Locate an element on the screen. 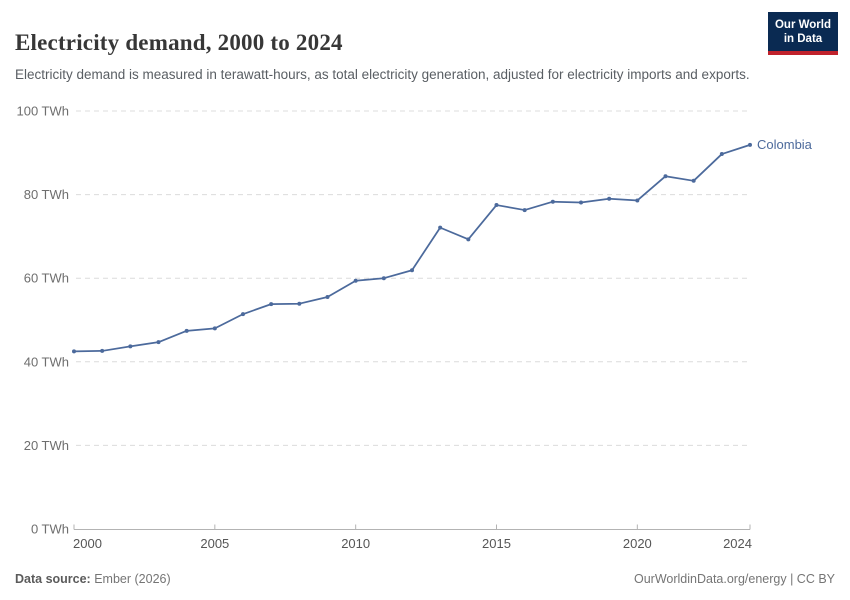 The height and width of the screenshot is (600, 850). y-tick-label: 40 TWh is located at coordinates (46, 361).